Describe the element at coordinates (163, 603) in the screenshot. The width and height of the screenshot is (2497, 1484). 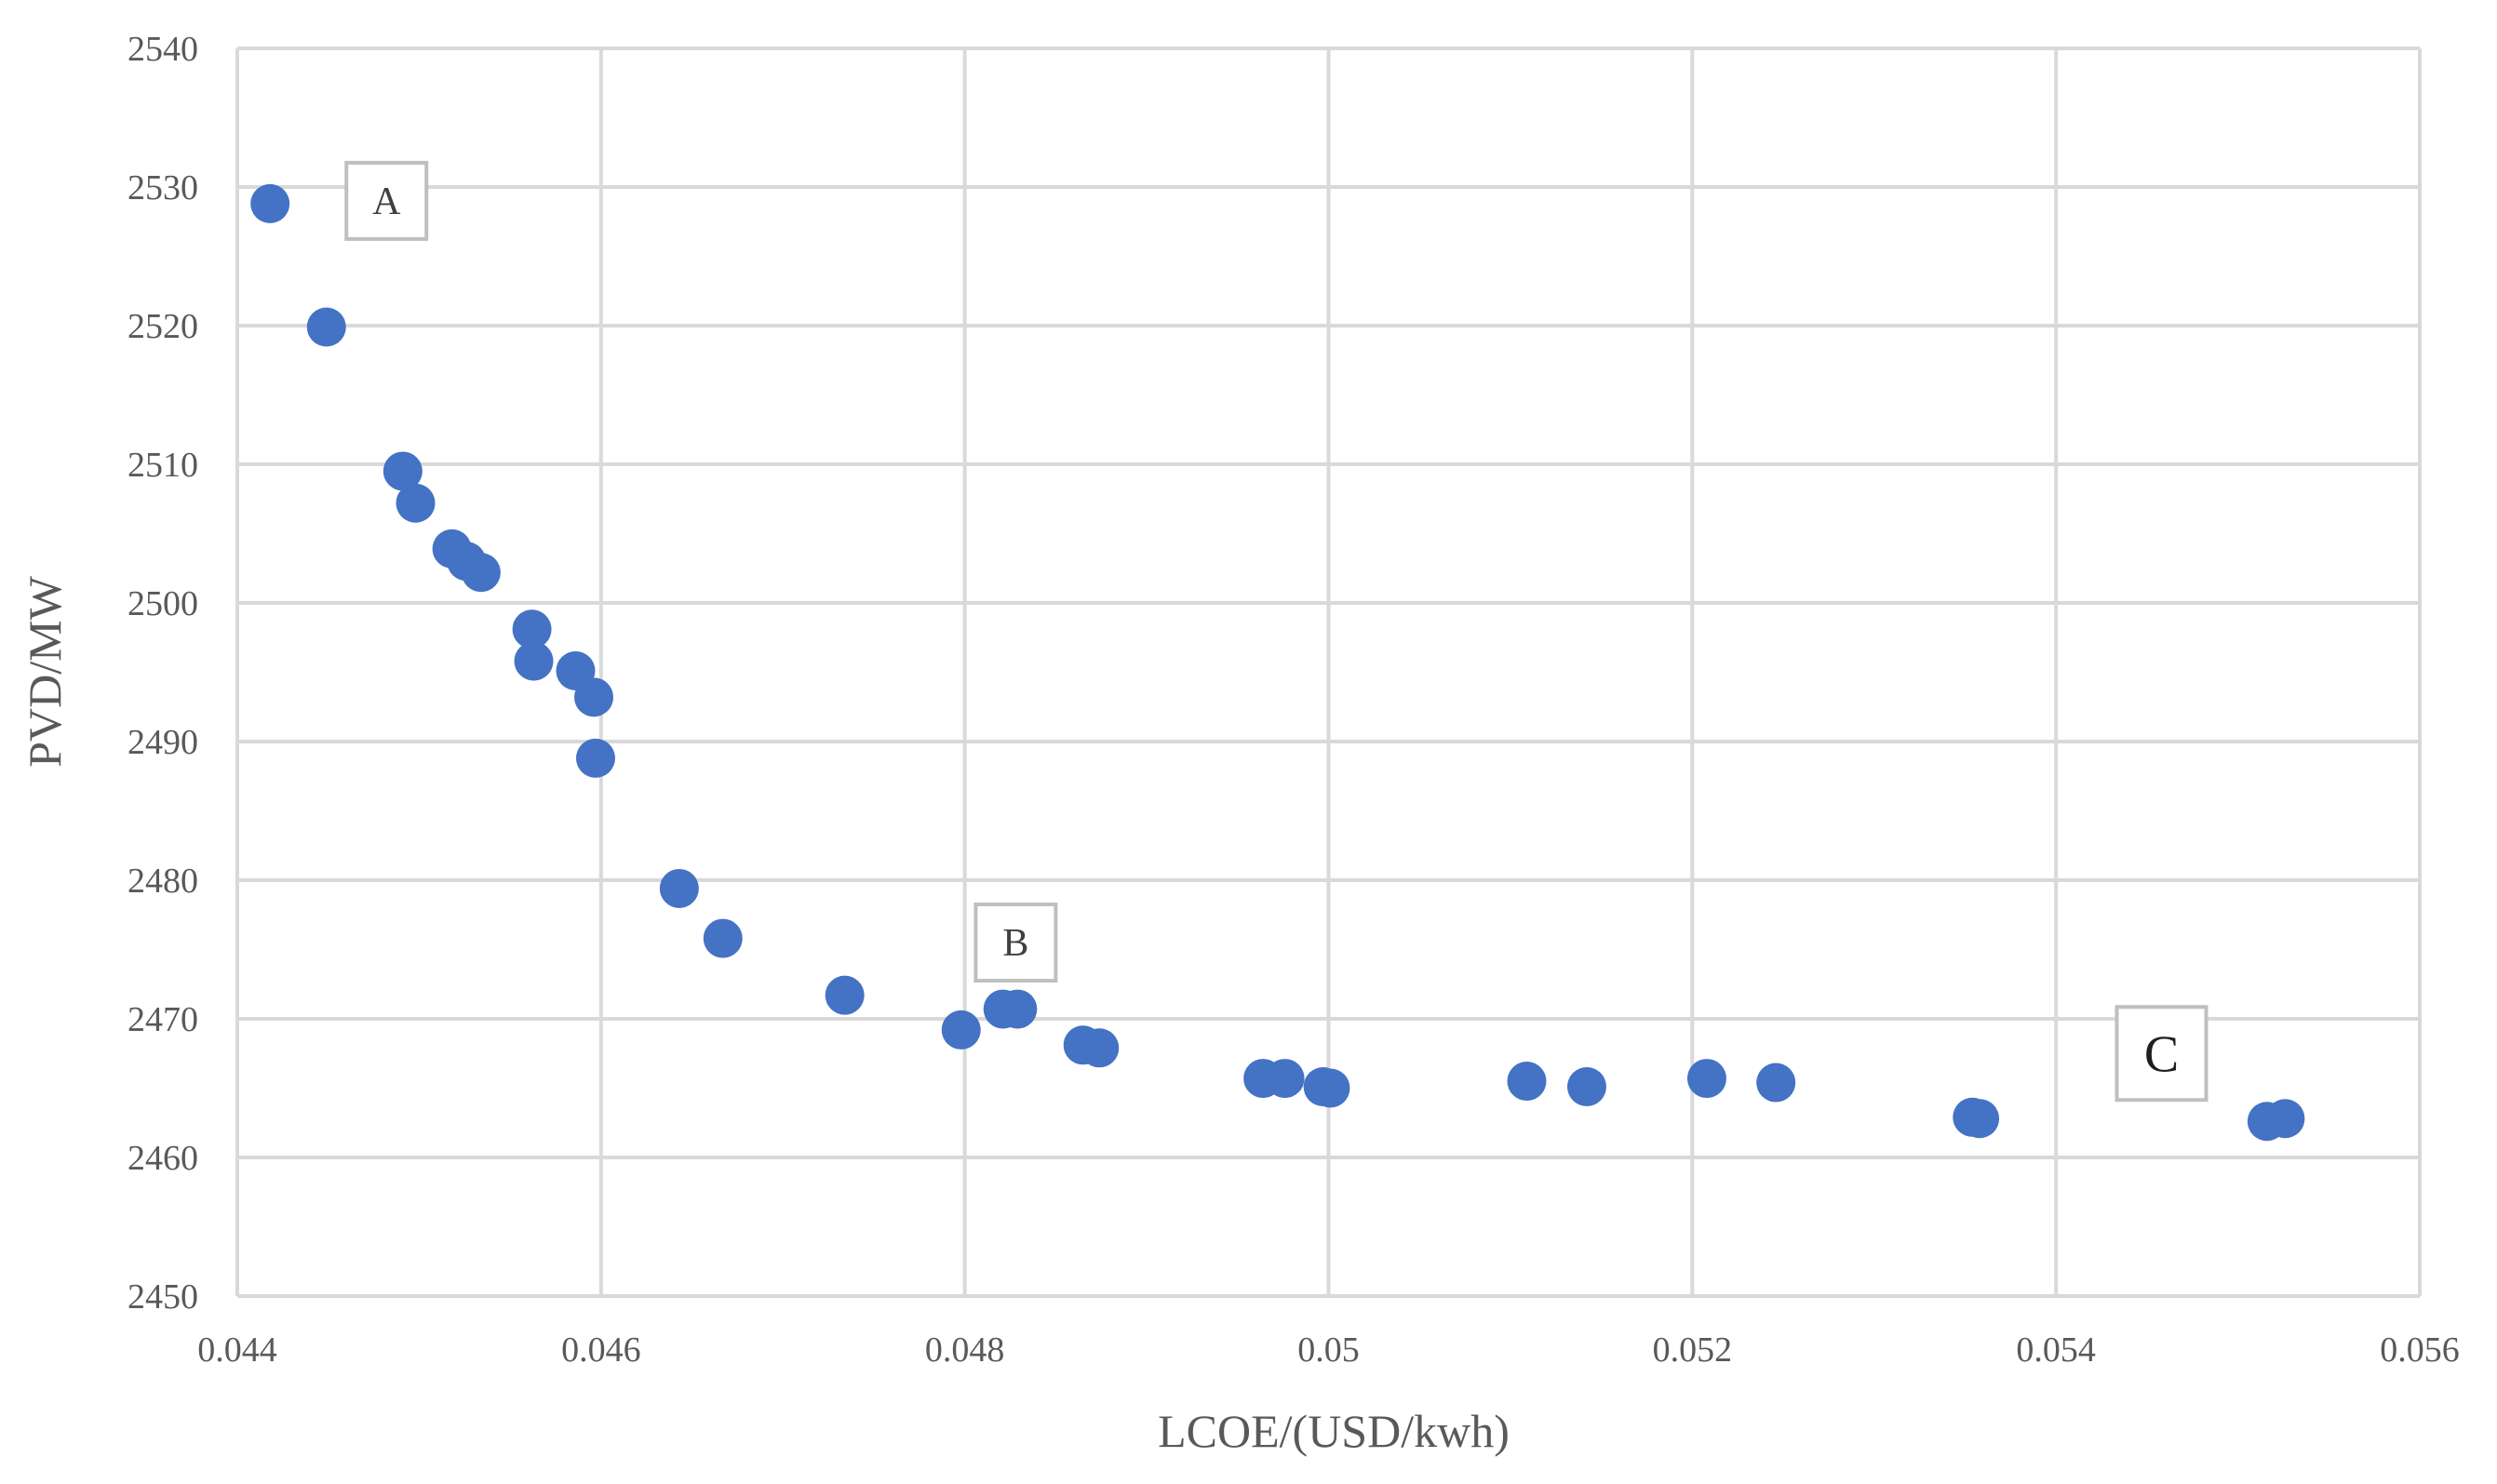
I see `y-tick-label: 2500` at that location.